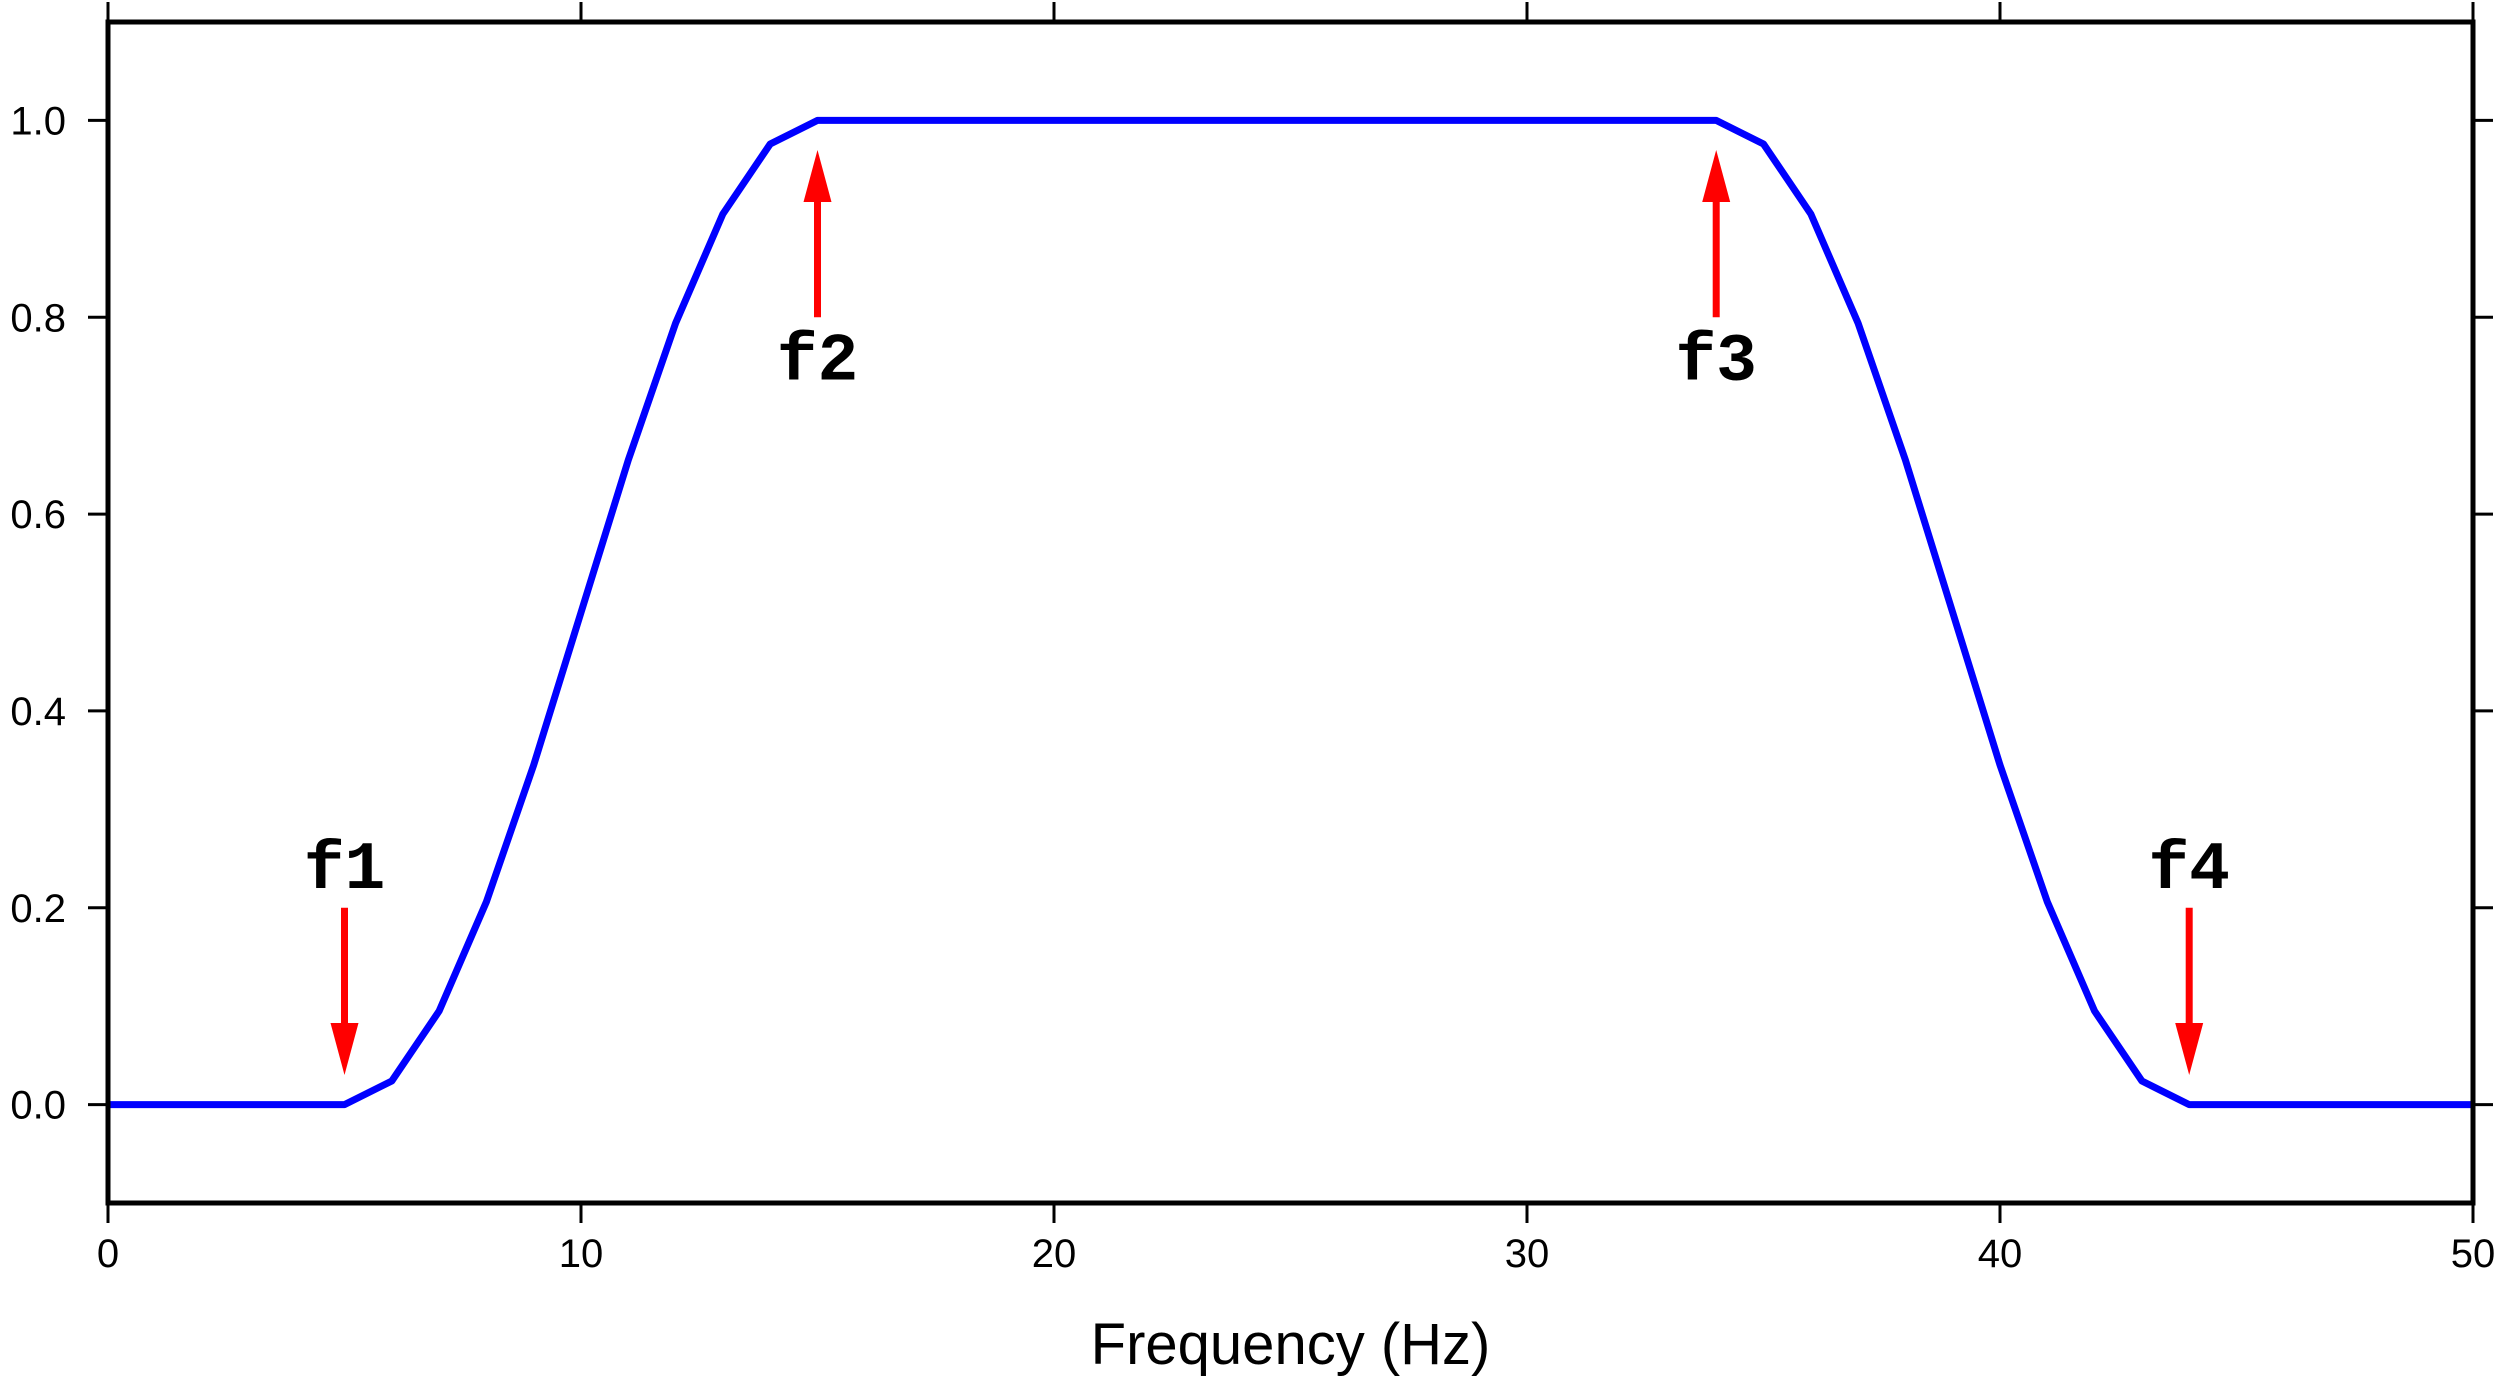  Describe the element at coordinates (1527, 1254) in the screenshot. I see `x-tick-label: 30` at that location.